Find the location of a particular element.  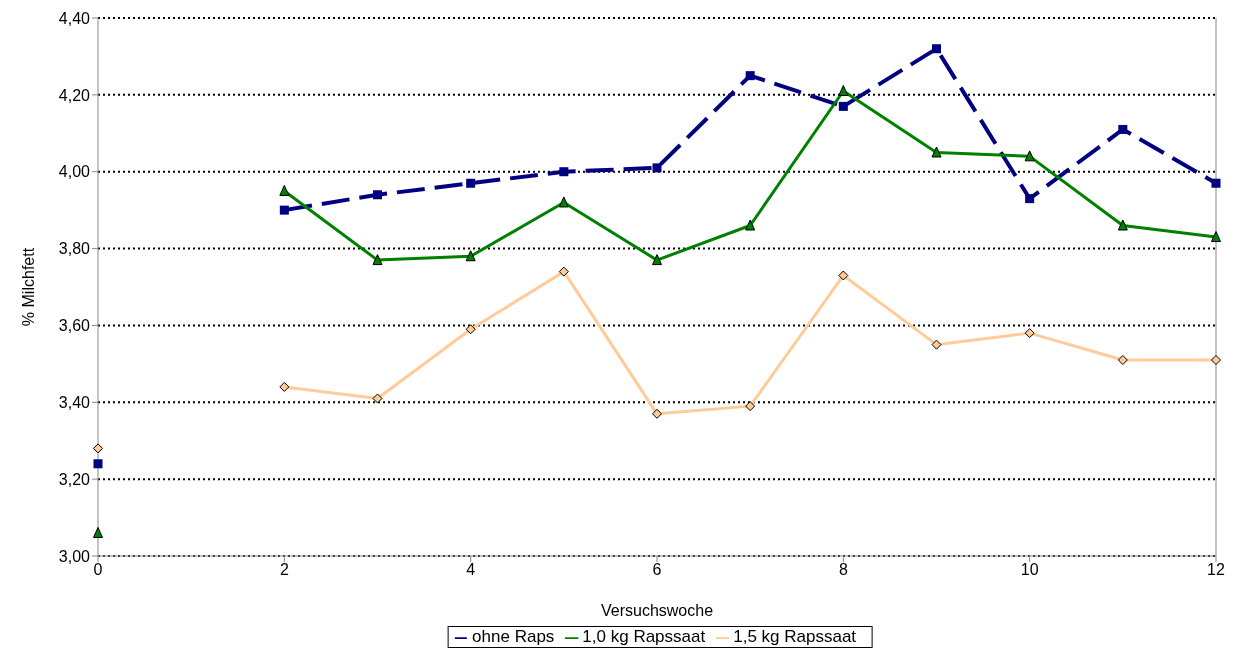

legend-label: 1,0 kg Rapssaat is located at coordinates (644, 636).